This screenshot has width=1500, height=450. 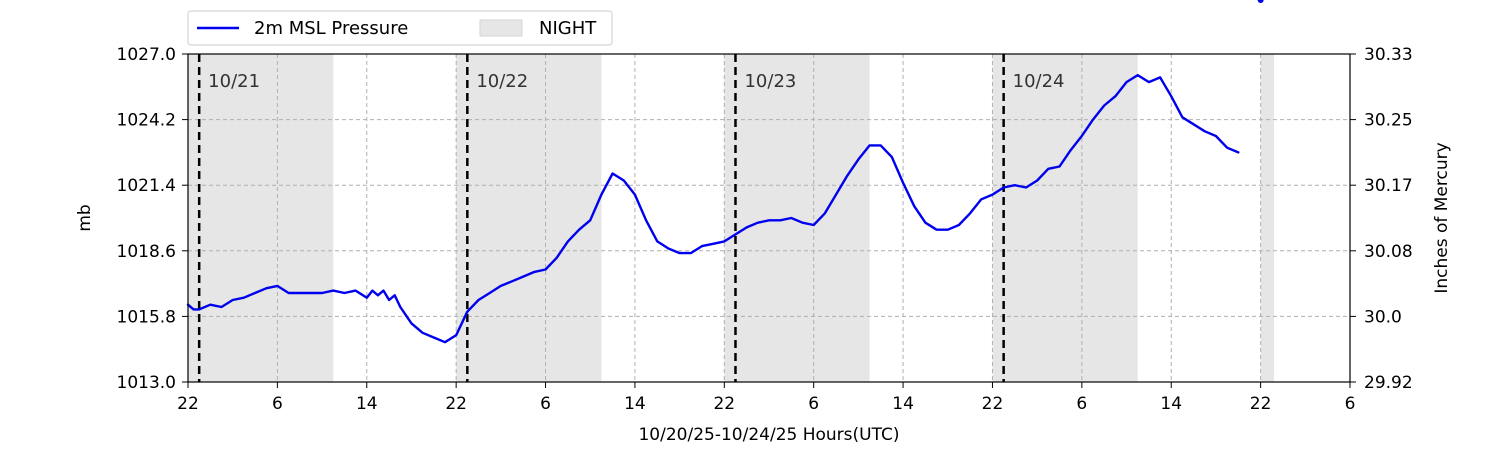 What do you see at coordinates (1383, 317) in the screenshot?
I see `y-tick-label-right: 30.0` at bounding box center [1383, 317].